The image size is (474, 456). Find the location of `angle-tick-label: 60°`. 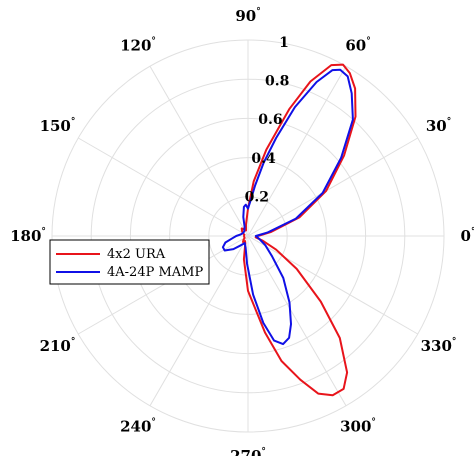

angle-tick-label: 60° is located at coordinates (357, 45).